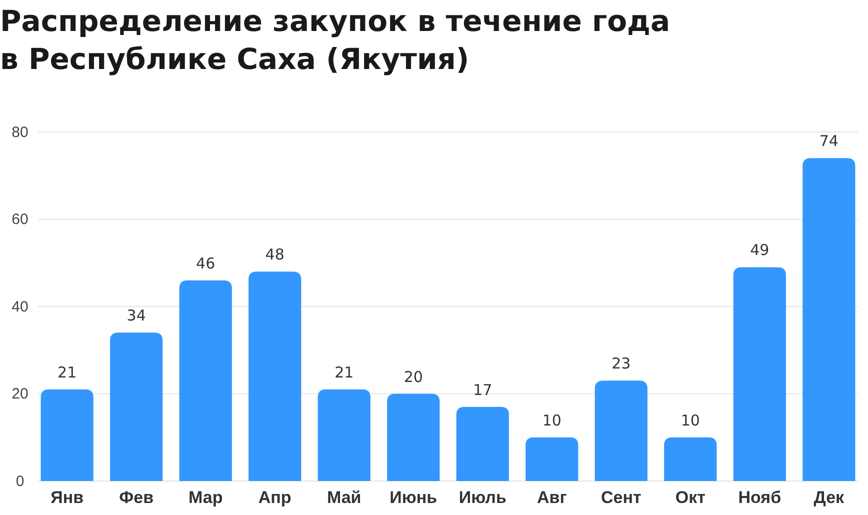 Image resolution: width=868 pixels, height=515 pixels. I want to click on data-label: 20, so click(413, 377).